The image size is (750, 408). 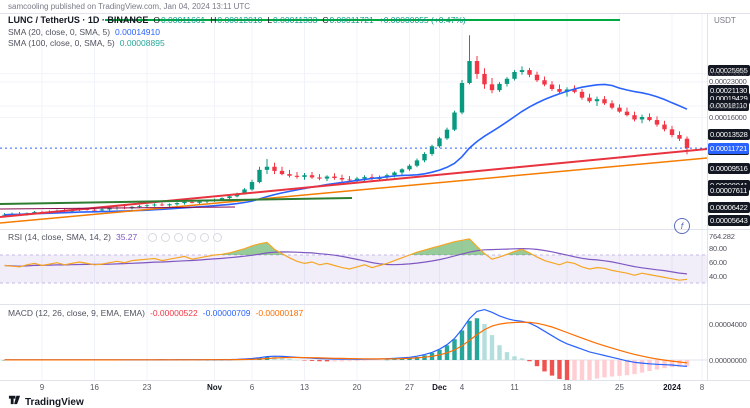 What do you see at coordinates (59, 237) in the screenshot?
I see `rsi-label: RSI (14, close, SMA, 14, 2)` at bounding box center [59, 237].